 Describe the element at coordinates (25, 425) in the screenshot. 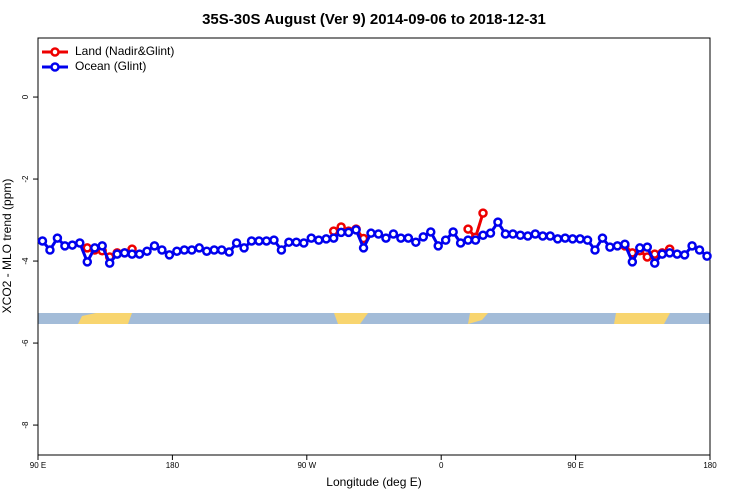

I see `y-tick-label: -8` at that location.